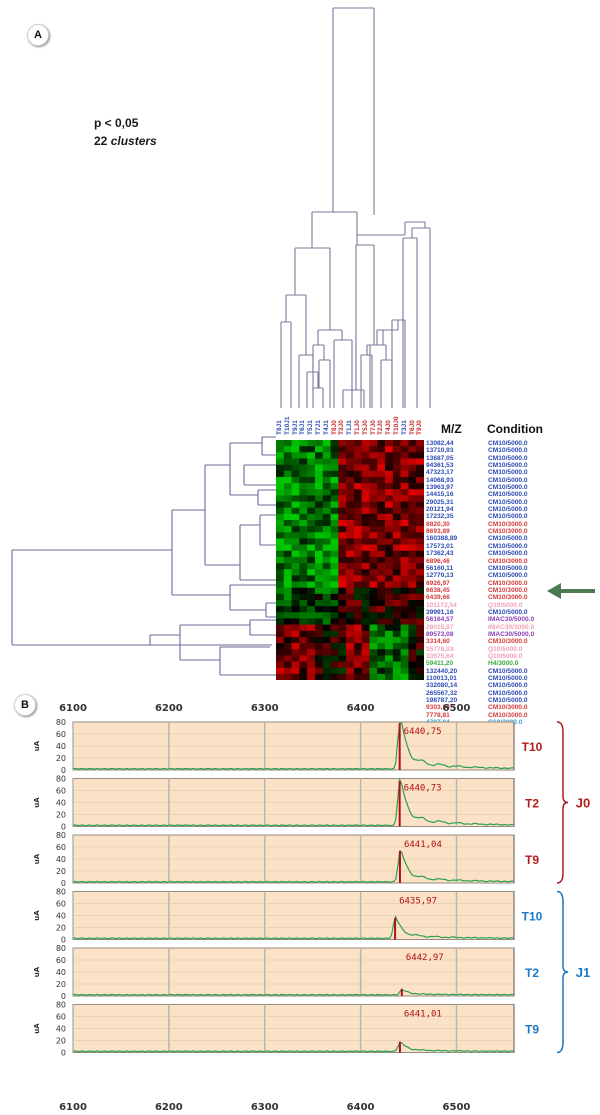 The image size is (600, 1115). What do you see at coordinates (265, 708) in the screenshot?
I see `x-tick-top: 6300` at bounding box center [265, 708].